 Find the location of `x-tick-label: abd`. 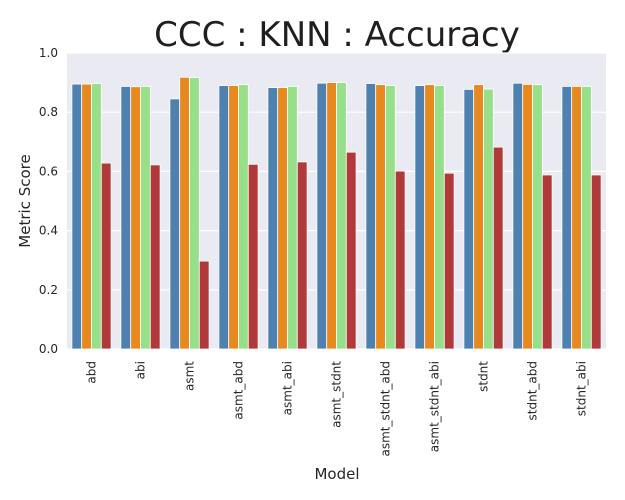

x-tick-label: abd is located at coordinates (92, 372).